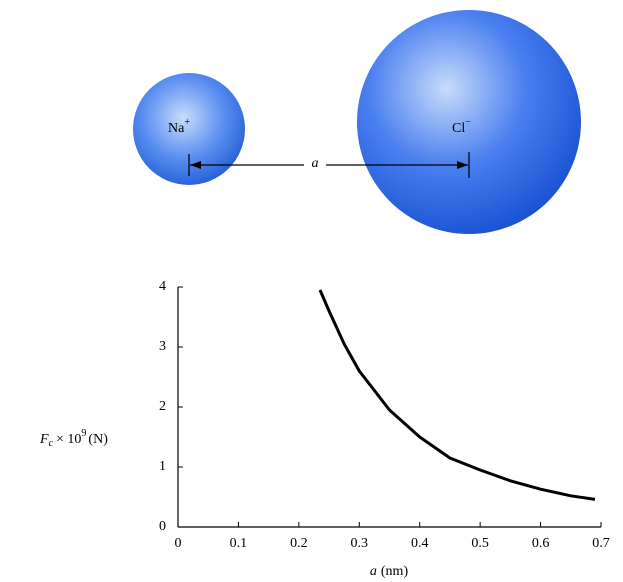 The width and height of the screenshot is (623, 582). Describe the element at coordinates (315, 163) in the screenshot. I see `distance-label: a` at that location.